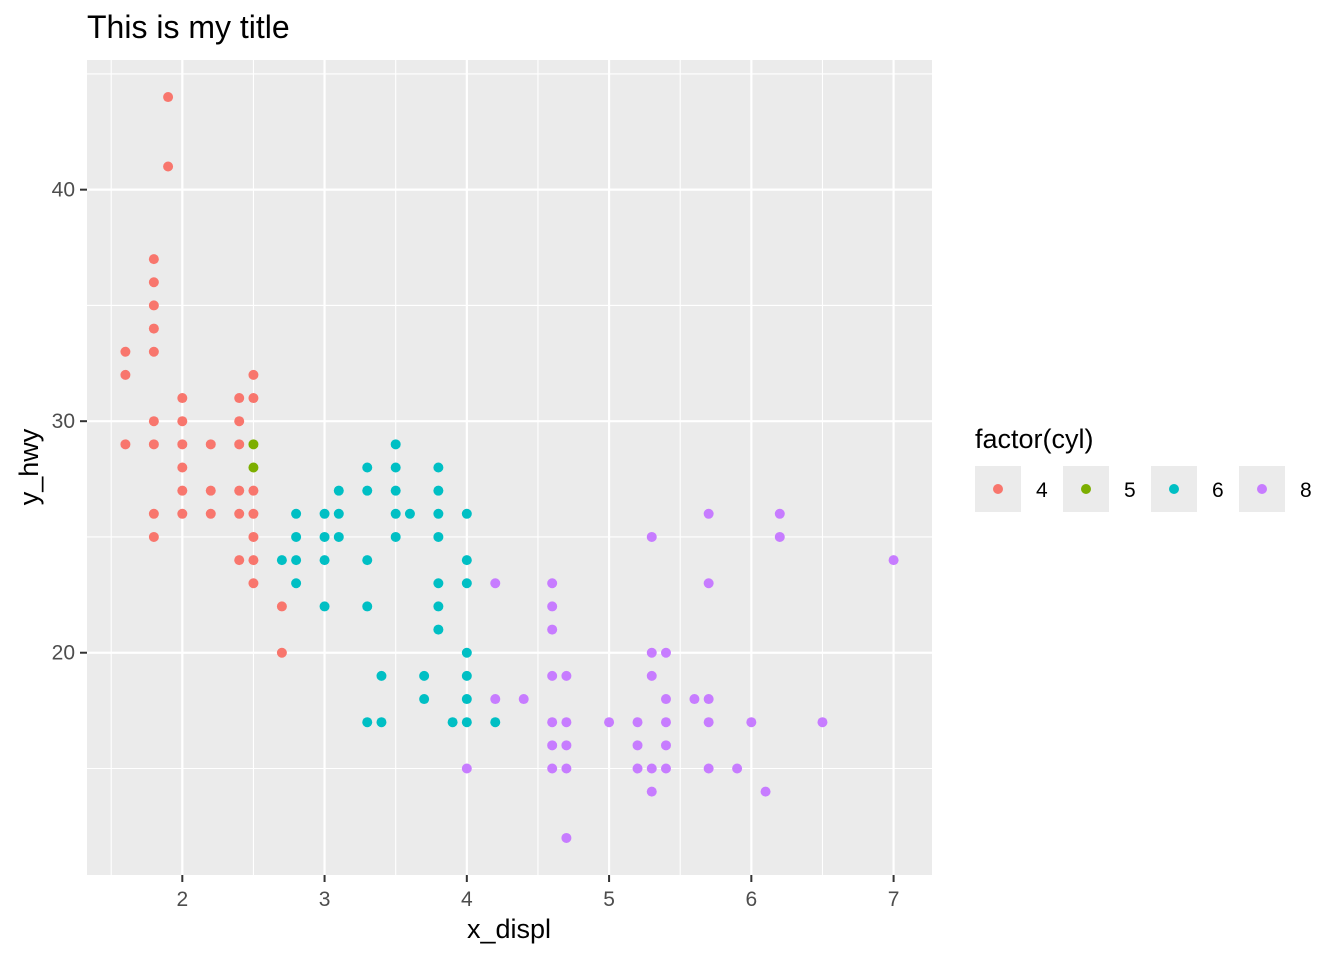 This screenshot has width=1344, height=960. I want to click on legend-label-8: 8, so click(1306, 490).